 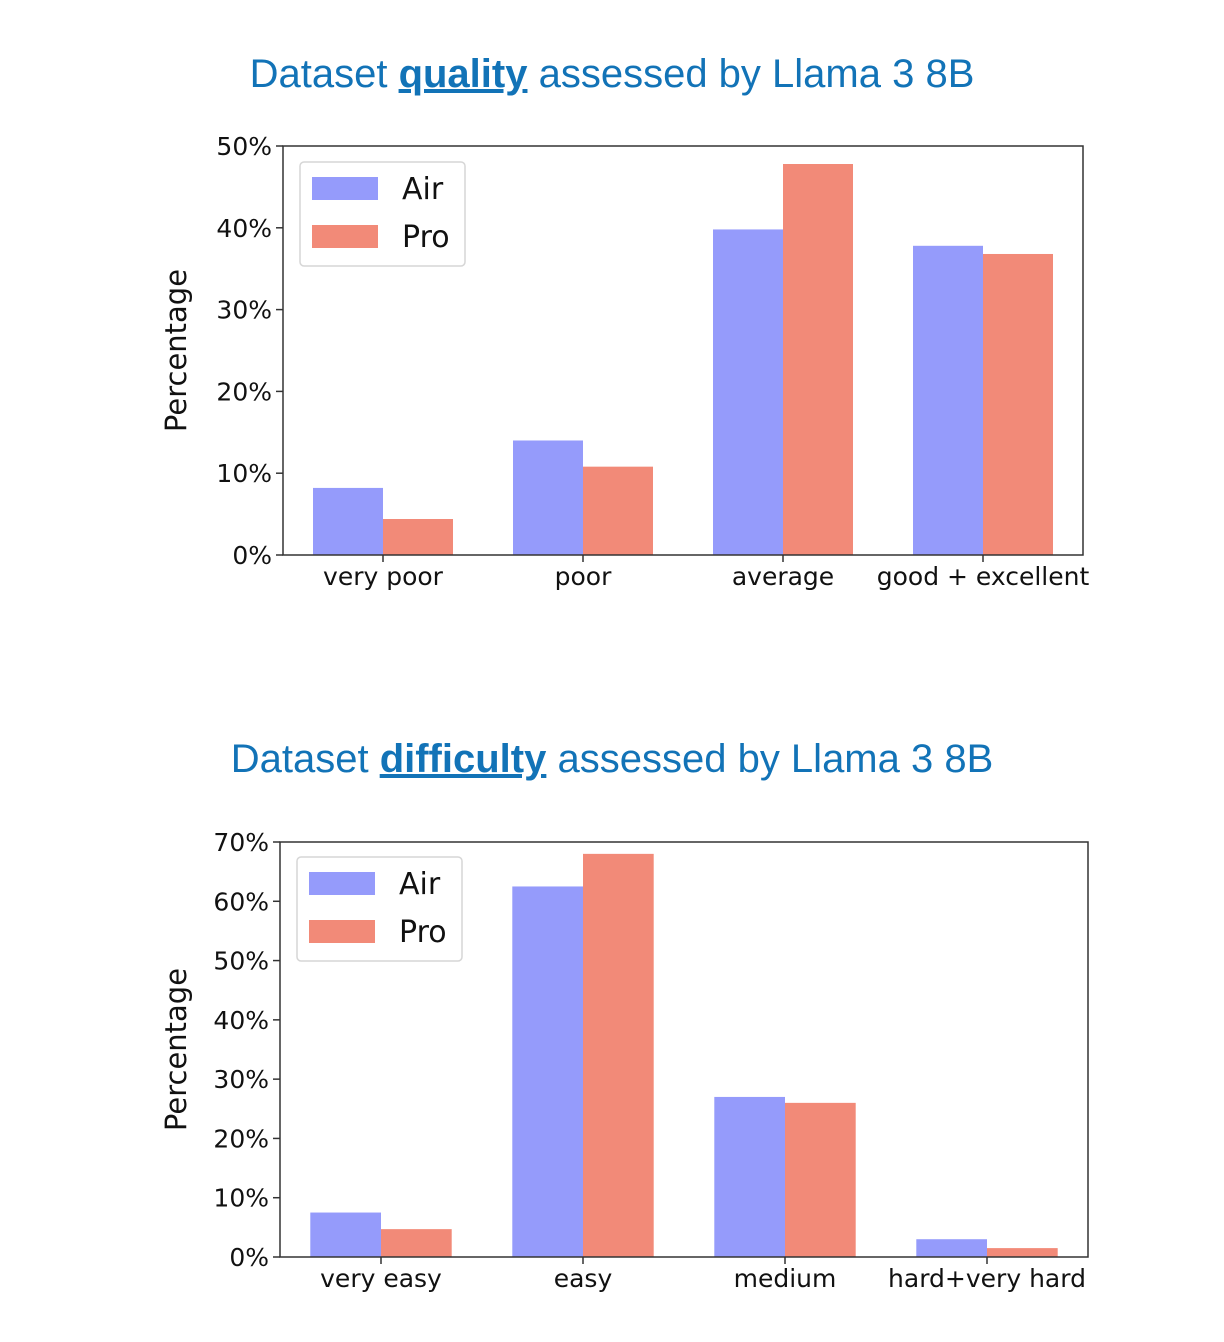 What do you see at coordinates (324, 74) in the screenshot?
I see `quality-title-prefix: Dataset` at bounding box center [324, 74].